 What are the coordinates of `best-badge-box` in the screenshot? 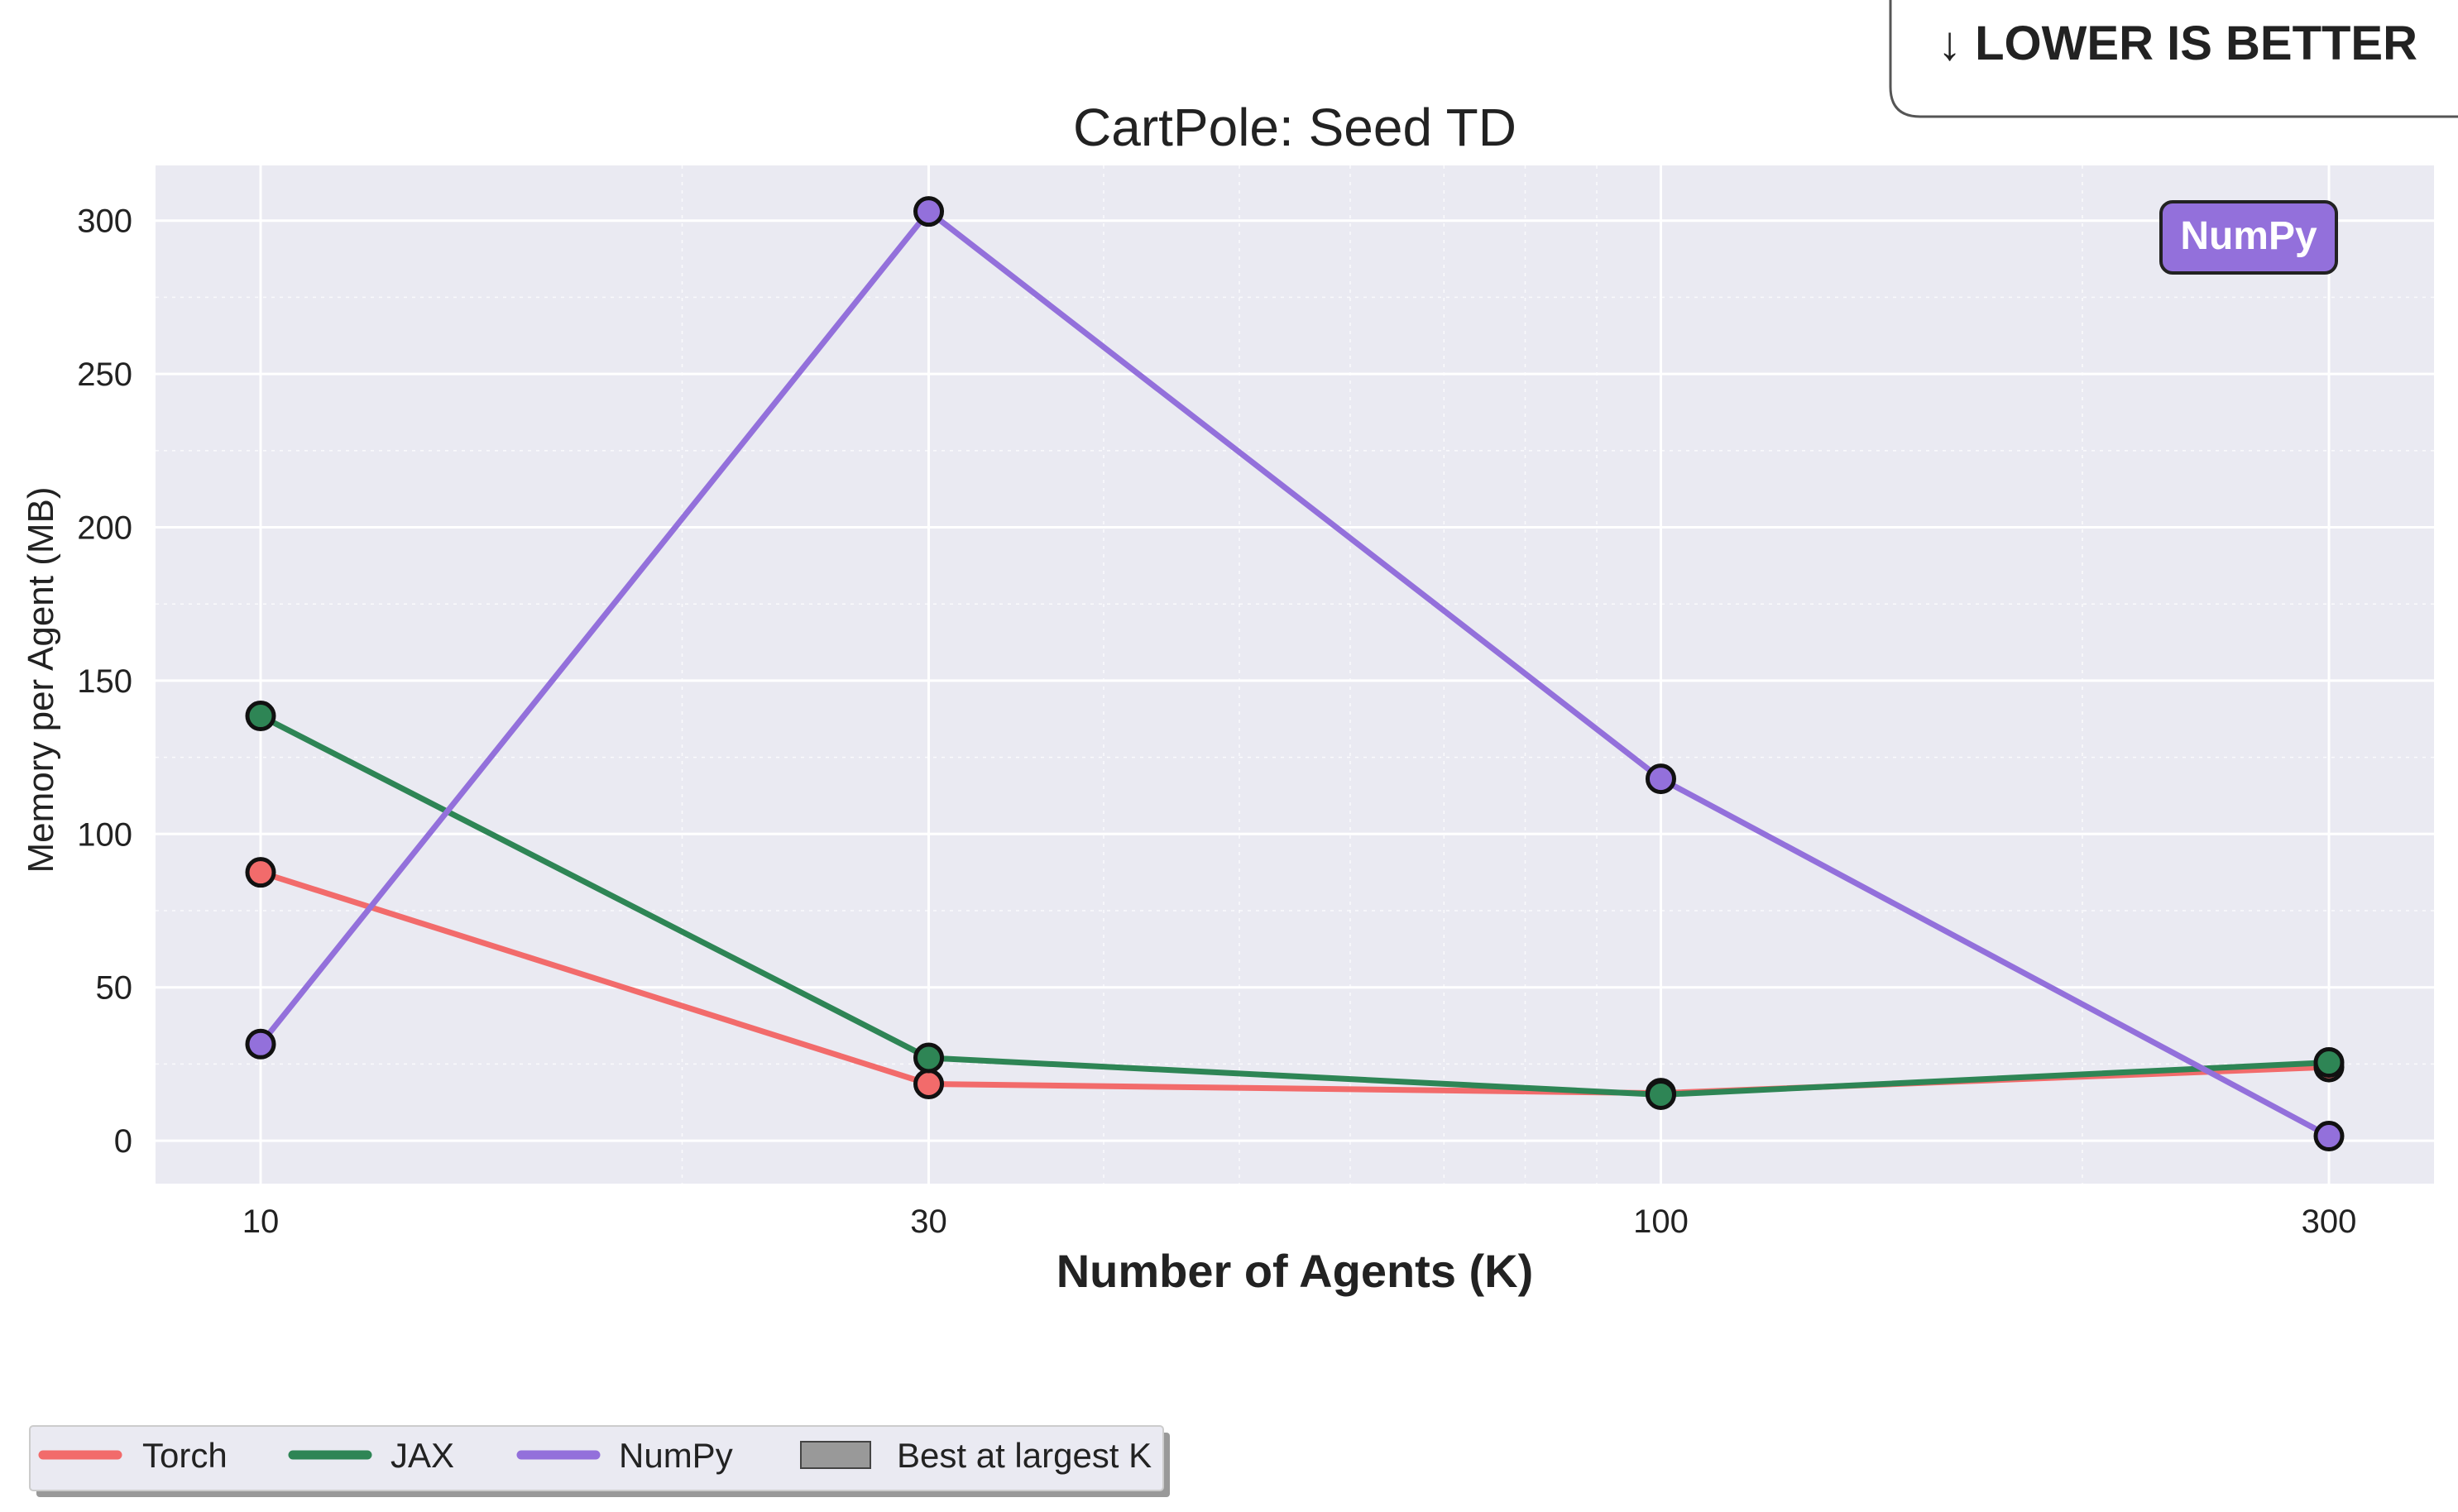 It's located at (2248, 237).